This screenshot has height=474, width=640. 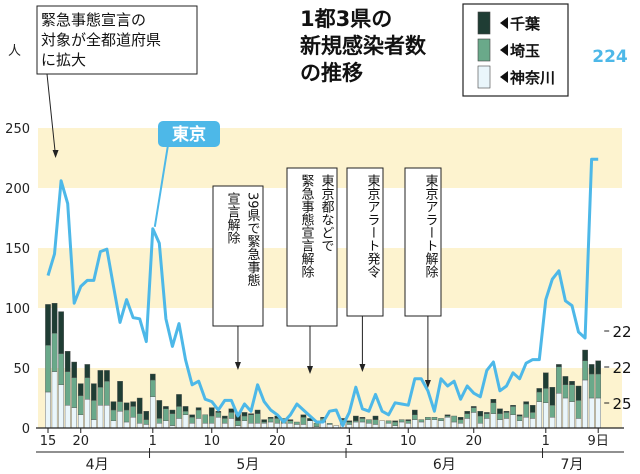 What do you see at coordinates (51, 115) in the screenshot?
I see `annotation-arrow` at bounding box center [51, 115].